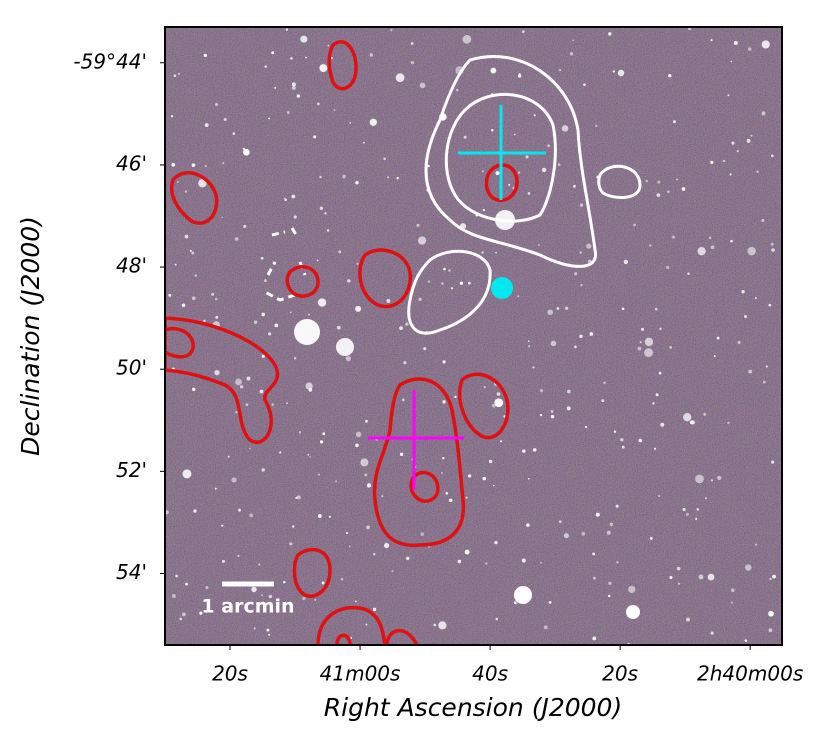  What do you see at coordinates (30, 336) in the screenshot?
I see `y-axis-label: Declination (J2000)` at bounding box center [30, 336].